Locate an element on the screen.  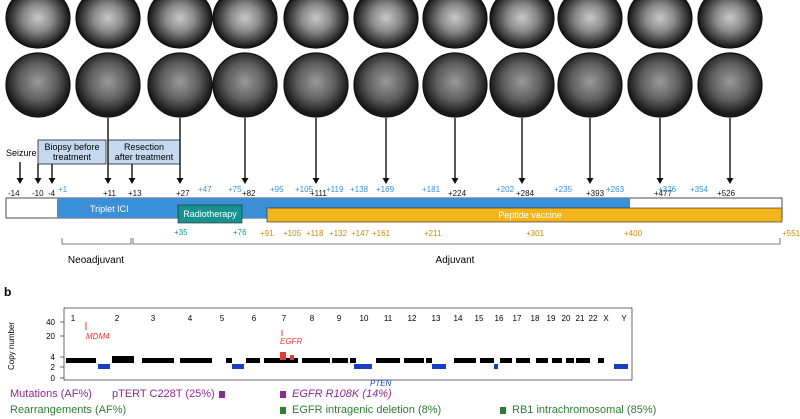
arrow-scan-5-head is located at coordinates (590, 181).